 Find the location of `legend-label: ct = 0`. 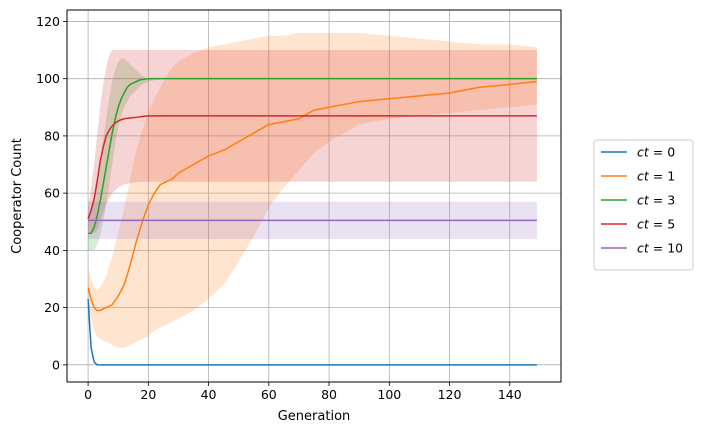

legend-label: ct = 0 is located at coordinates (656, 152).